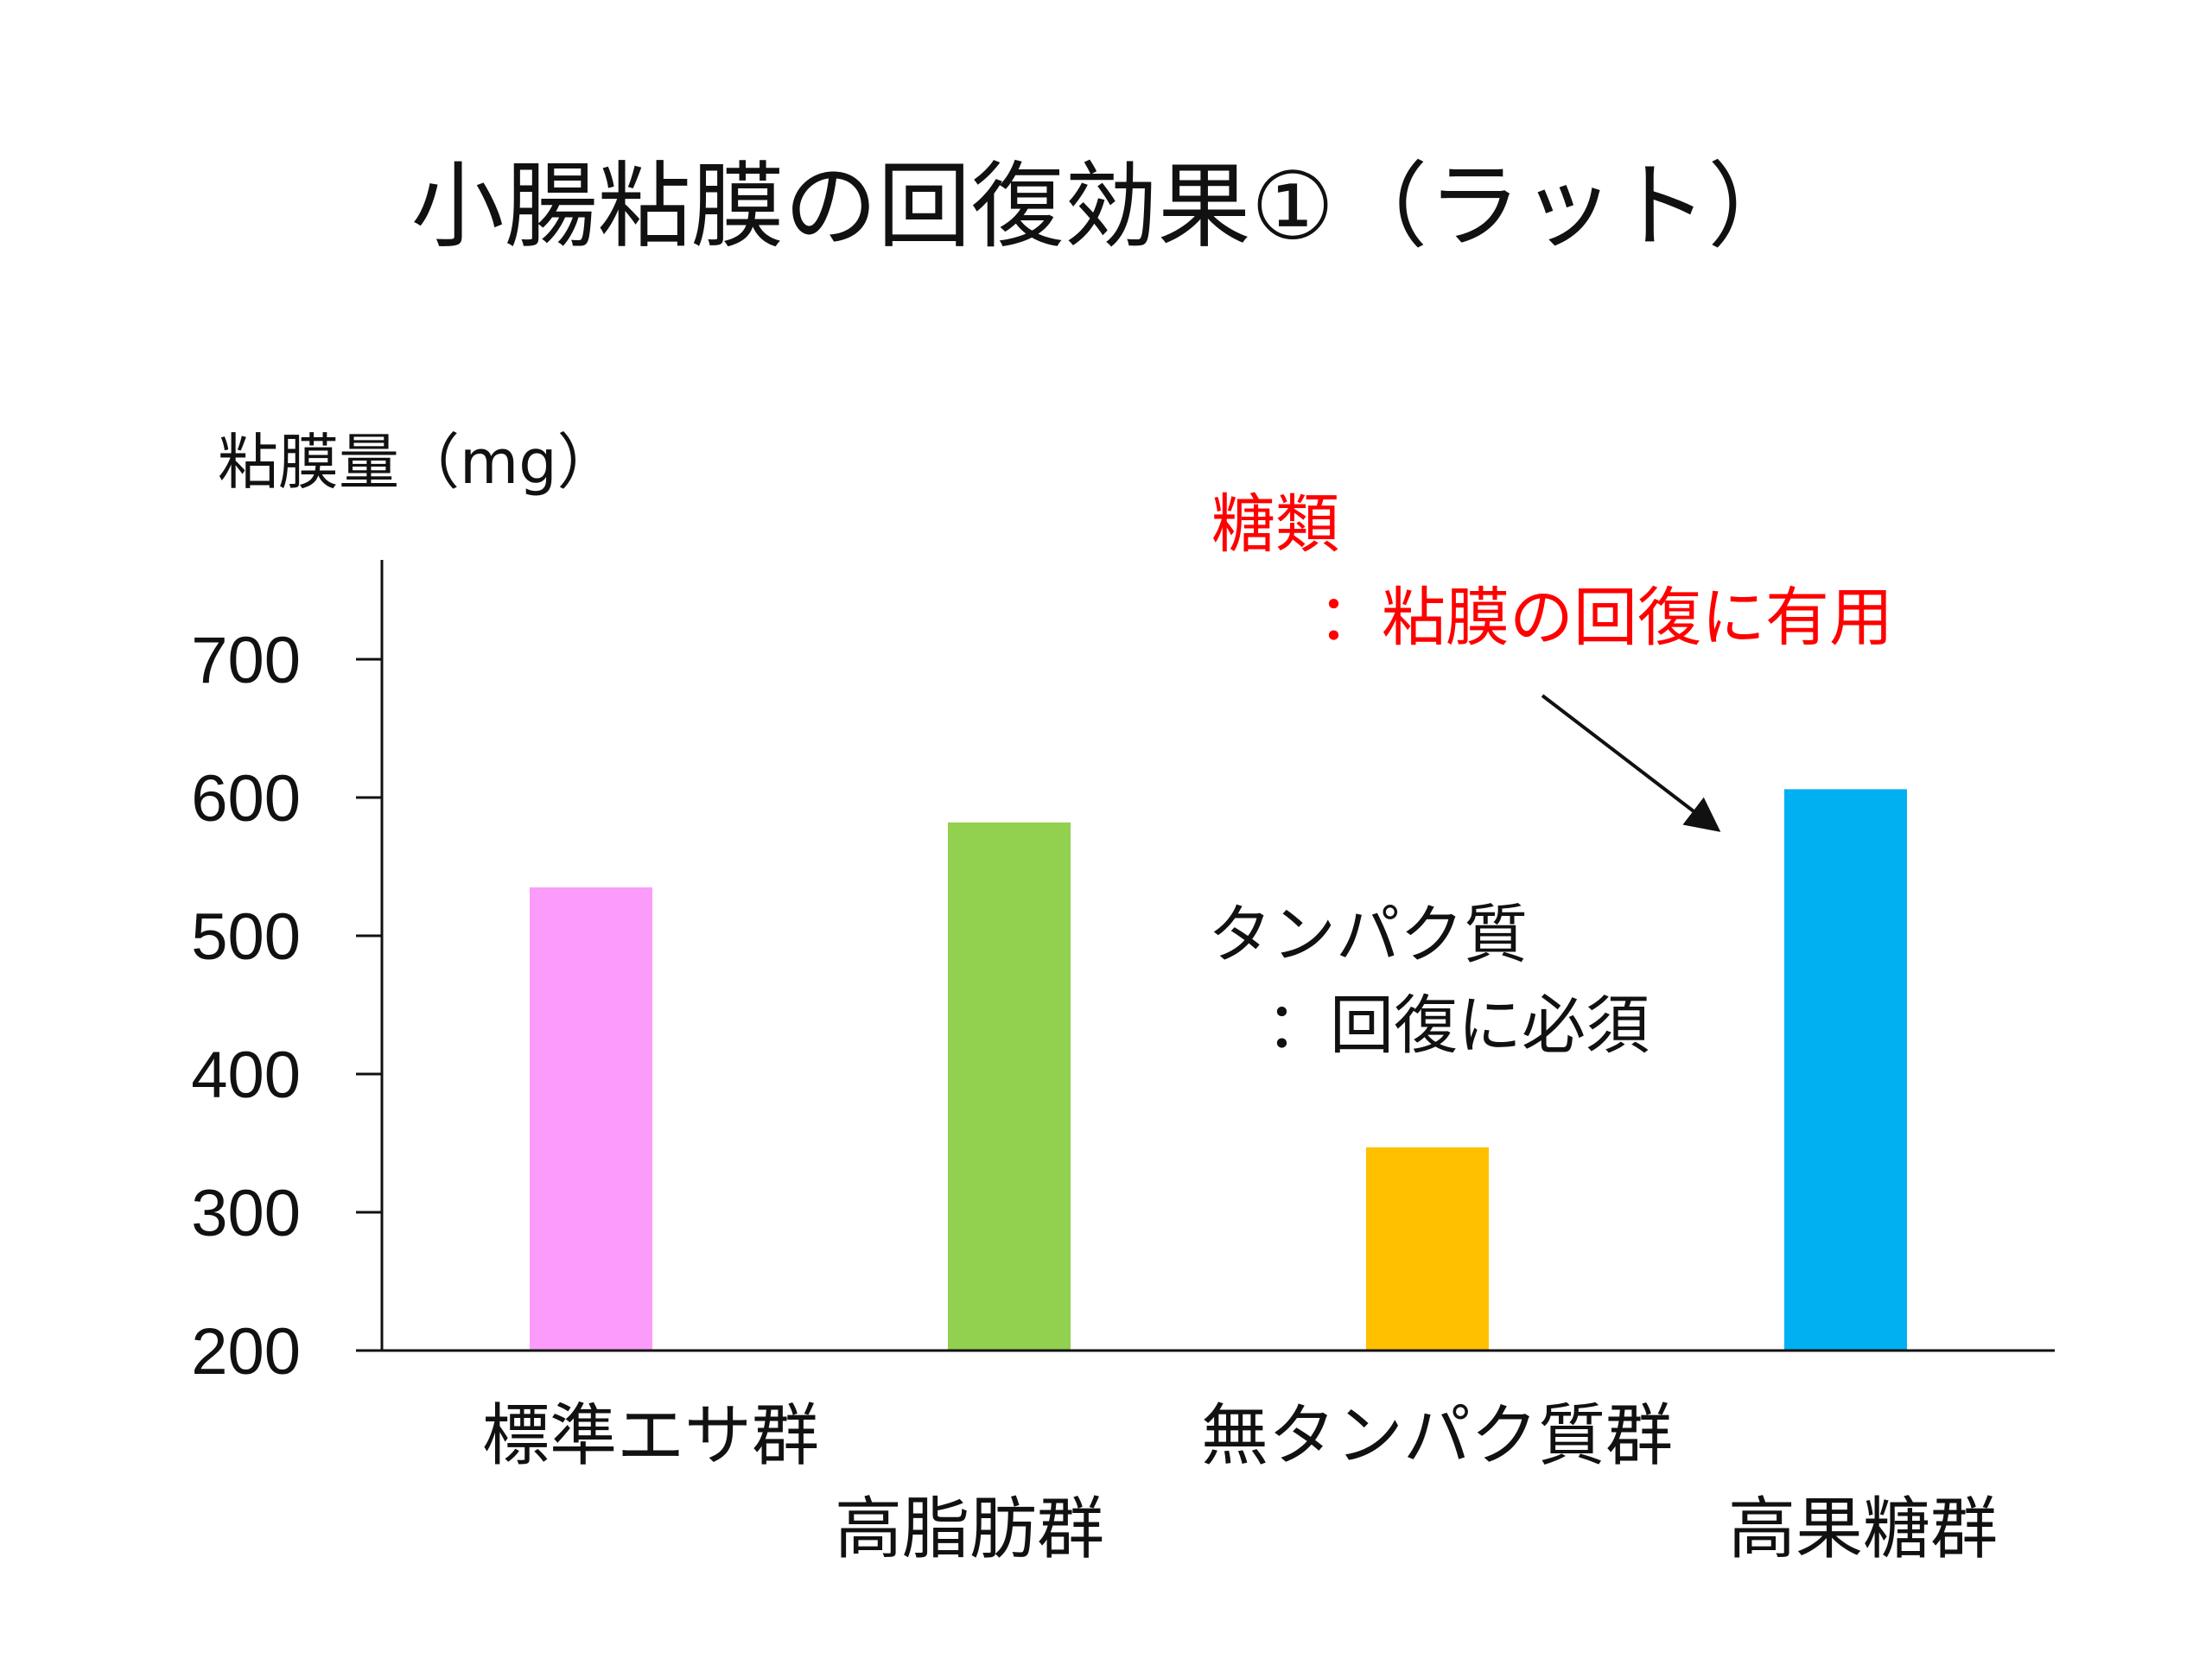 Image resolution: width=2212 pixels, height=1659 pixels. Describe the element at coordinates (246, 1075) in the screenshot. I see `y-tick-label-400: 400` at that location.